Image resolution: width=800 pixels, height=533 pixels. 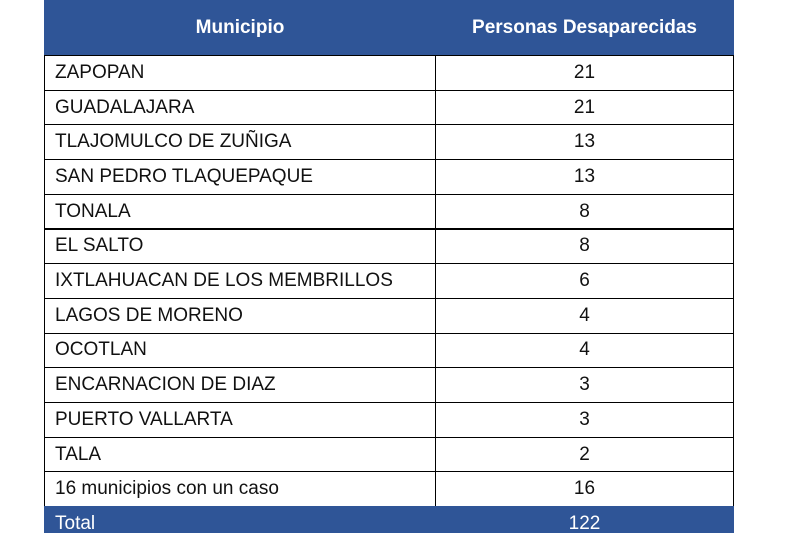 I want to click on municipality-cell: TALA, so click(x=240, y=454).